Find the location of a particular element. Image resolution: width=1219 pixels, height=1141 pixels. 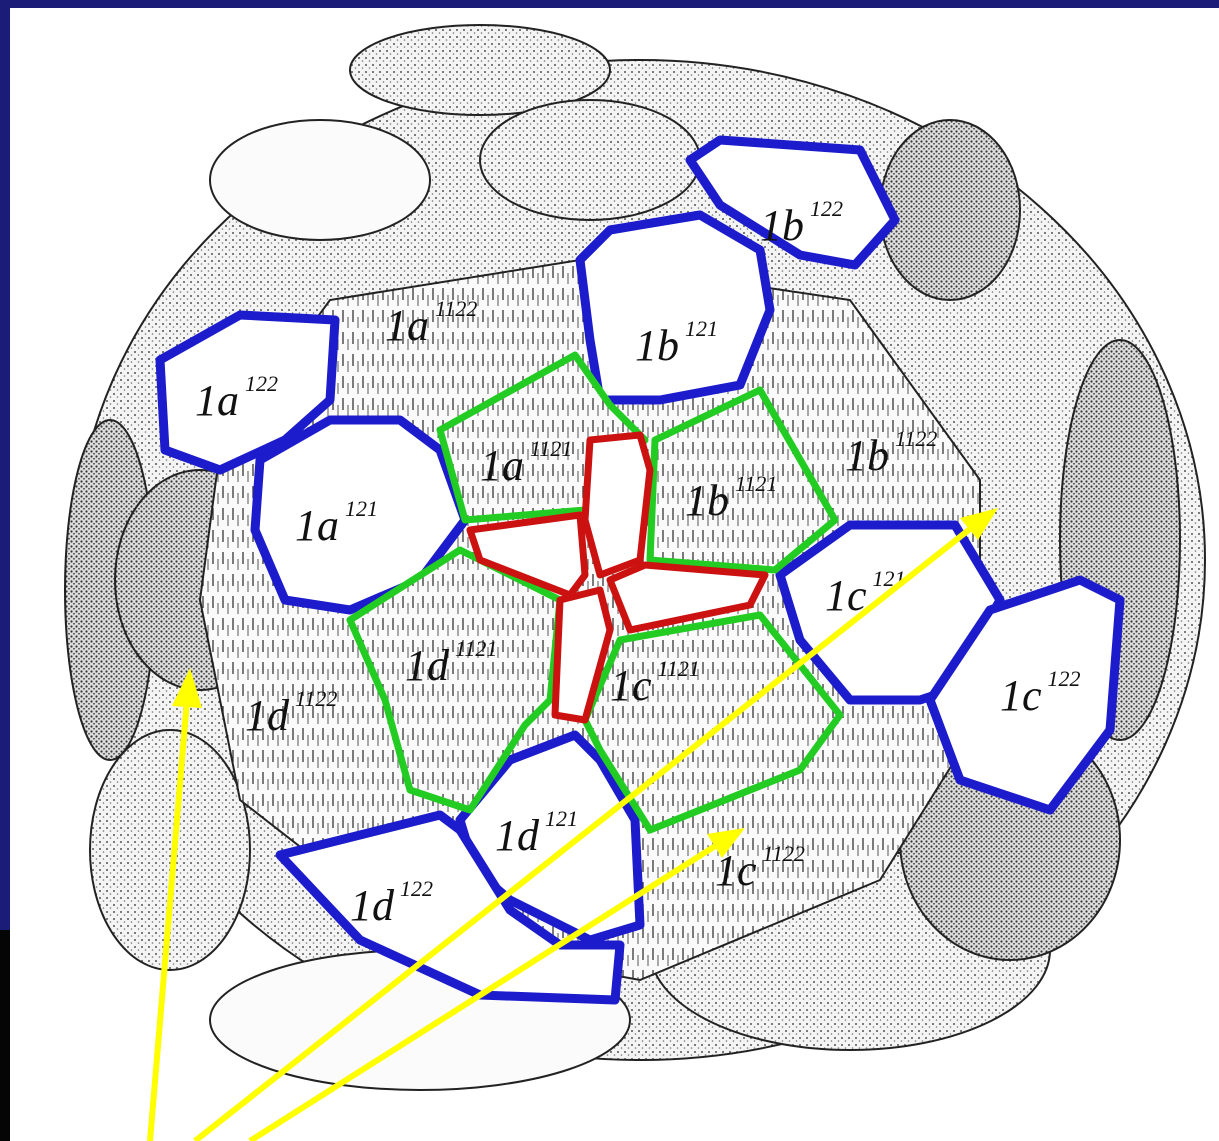

cell-label: 1c 121 is located at coordinates (865, 593).